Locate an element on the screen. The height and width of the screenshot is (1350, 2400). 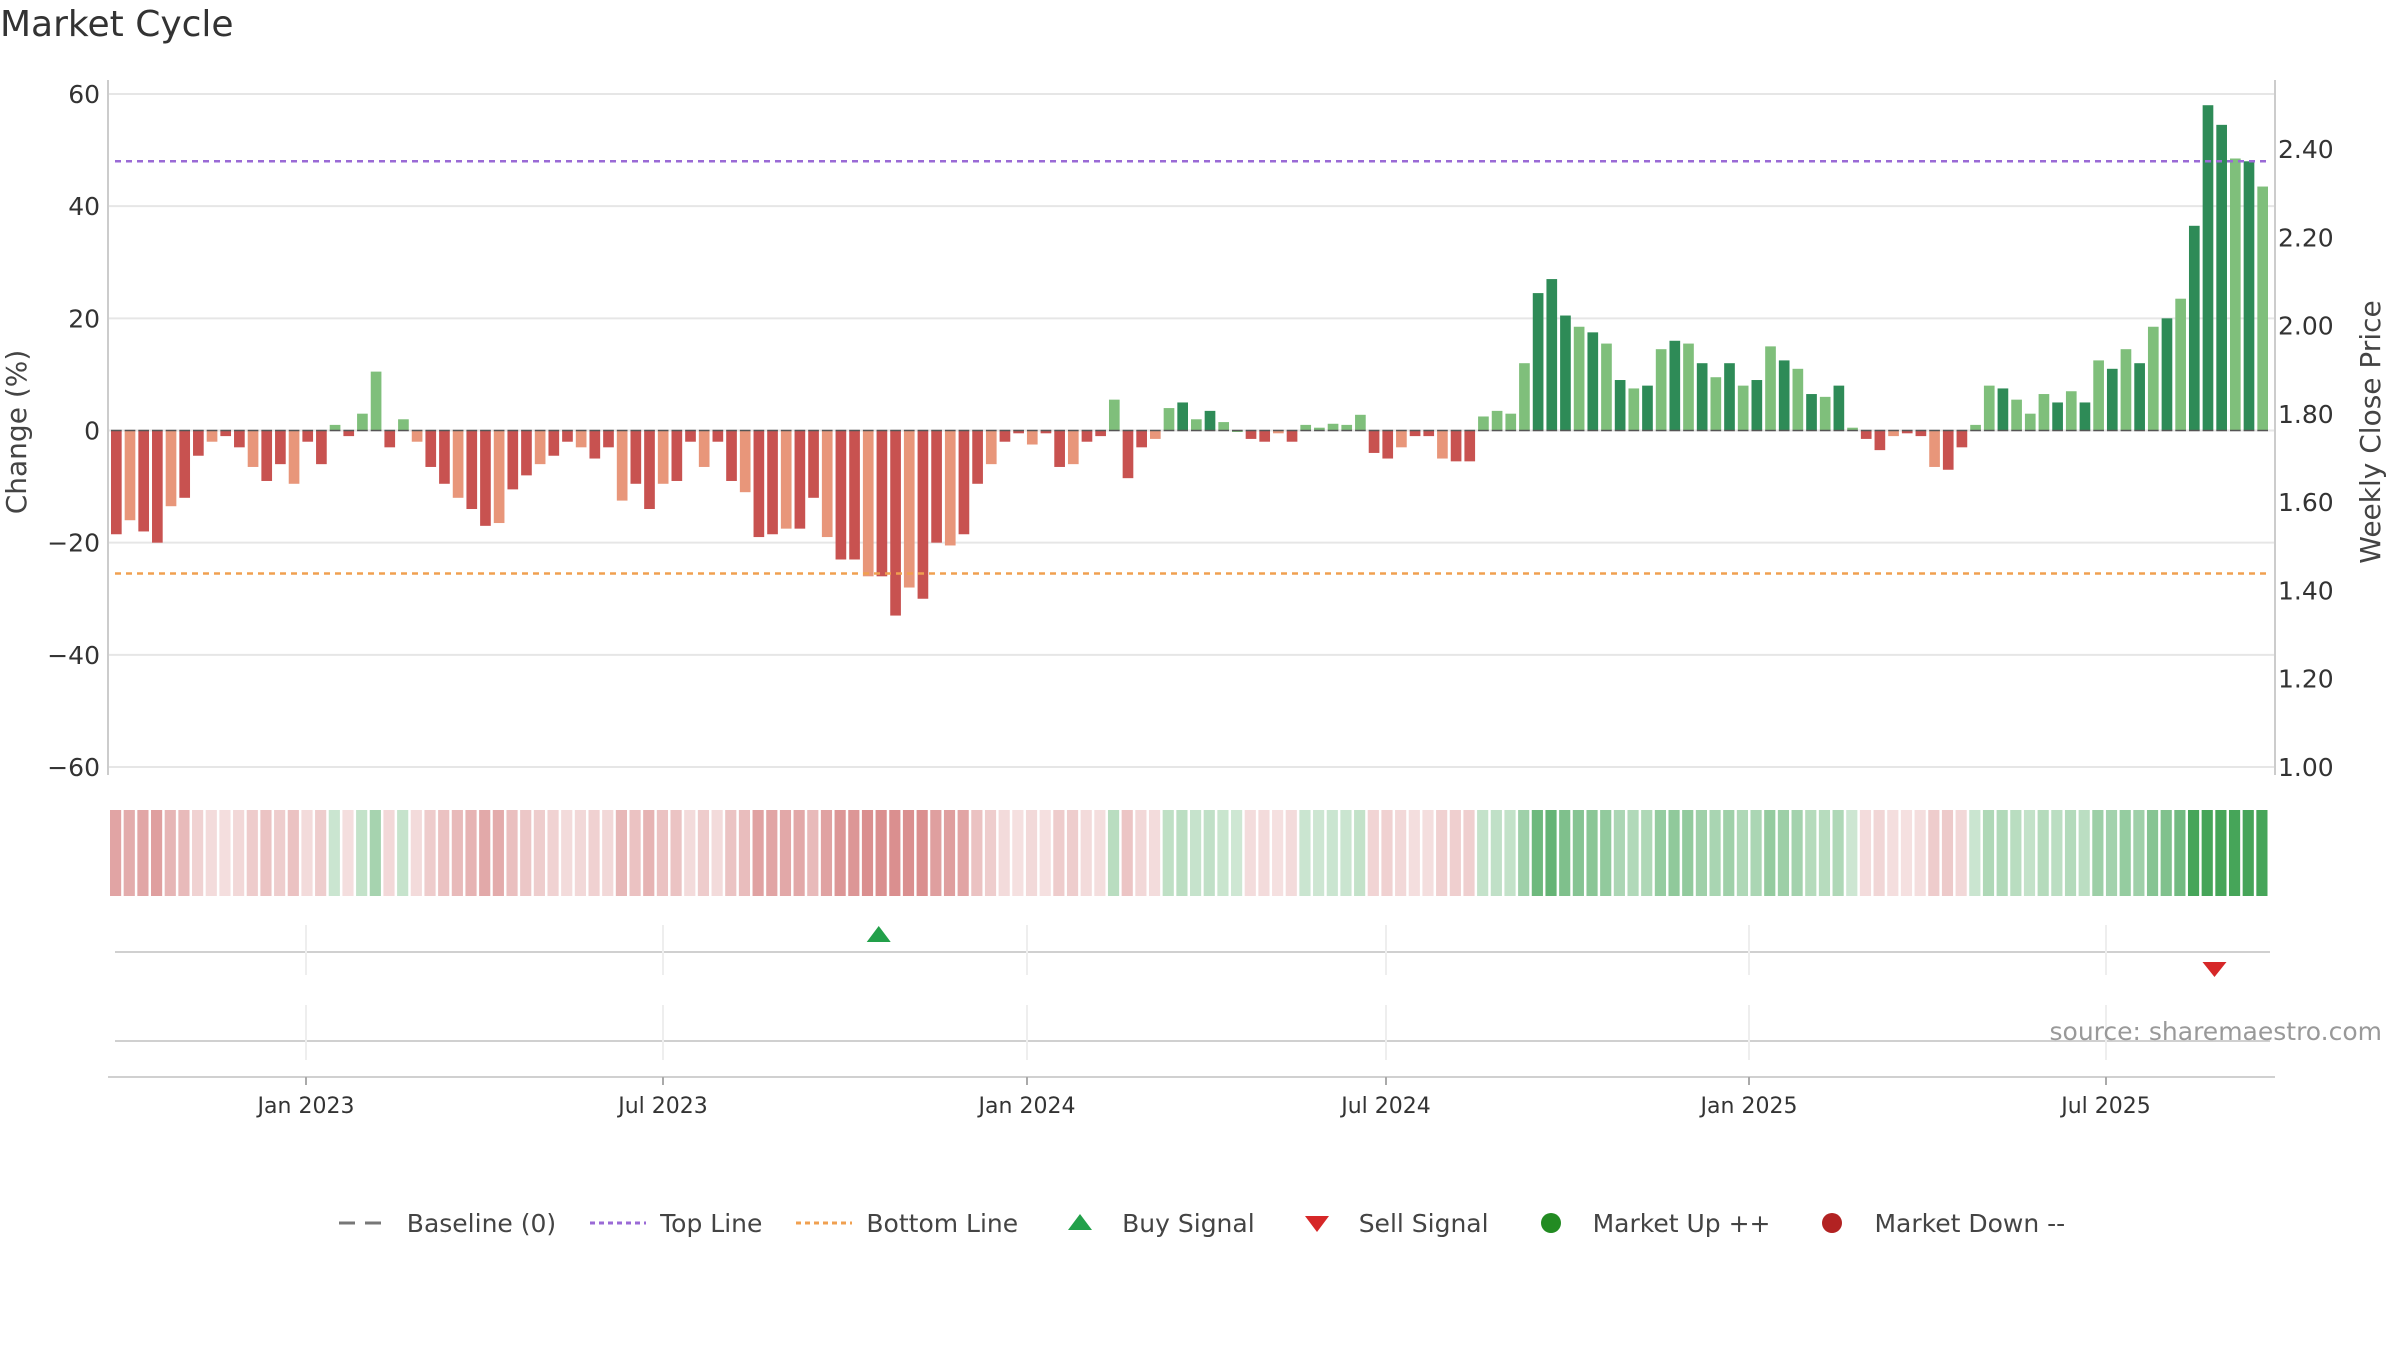
up-triangle-icon is located at coordinates (1080, 1223).